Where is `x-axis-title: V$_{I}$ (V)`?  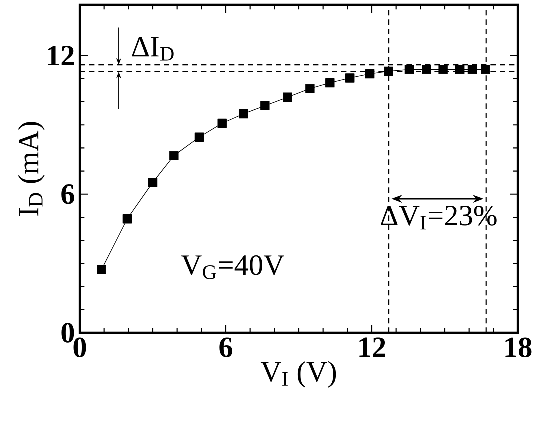
x-axis-title: V$_{I}$ (V) is located at coordinates (298, 374).